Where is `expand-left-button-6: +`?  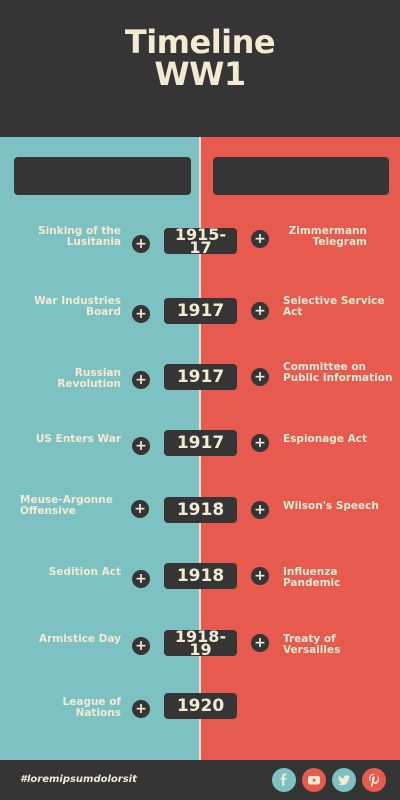 expand-left-button-6: + is located at coordinates (141, 579).